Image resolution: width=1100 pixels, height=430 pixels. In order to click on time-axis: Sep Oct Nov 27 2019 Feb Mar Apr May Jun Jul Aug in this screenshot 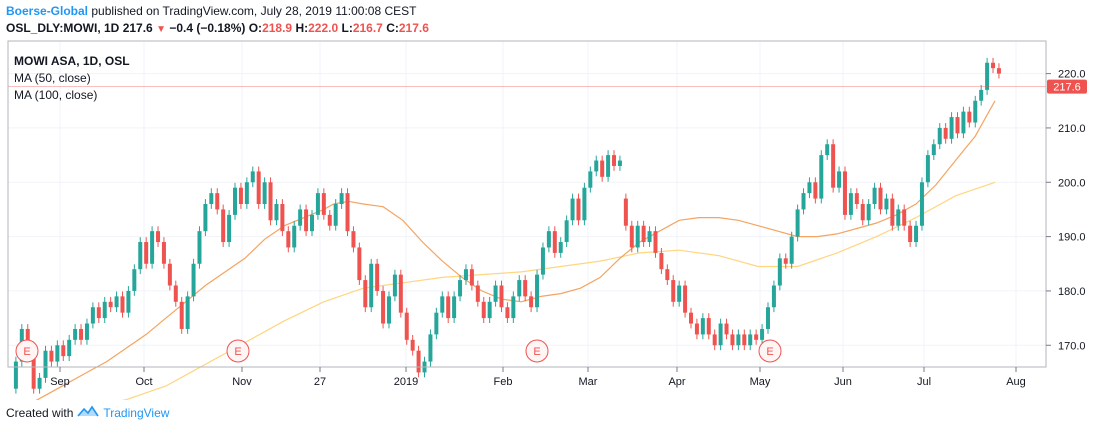, I will do `click(538, 377)`.